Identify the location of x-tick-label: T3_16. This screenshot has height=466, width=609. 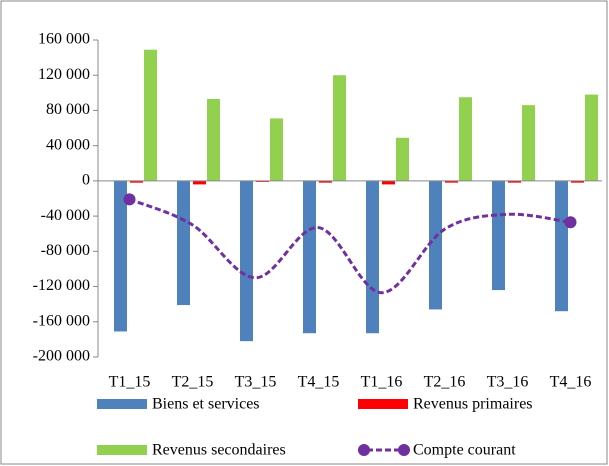
(508, 382).